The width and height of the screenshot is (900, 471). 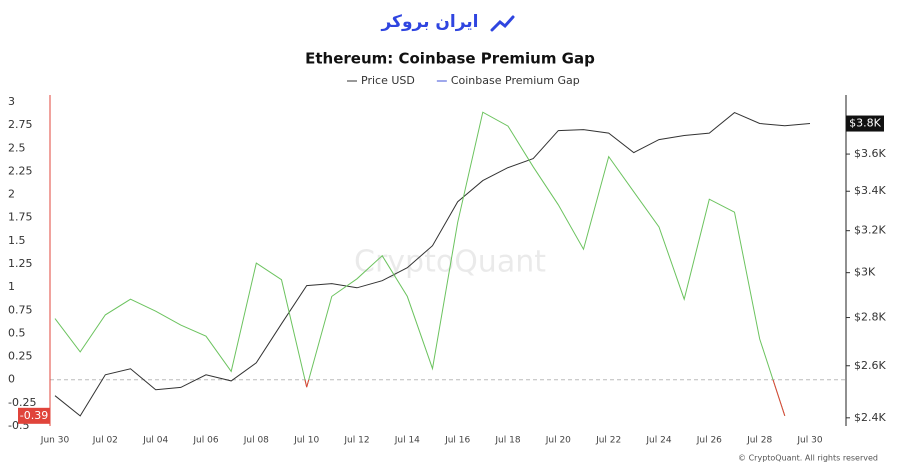 What do you see at coordinates (759, 441) in the screenshot?
I see `x-tick-label: Jul 28` at bounding box center [759, 441].